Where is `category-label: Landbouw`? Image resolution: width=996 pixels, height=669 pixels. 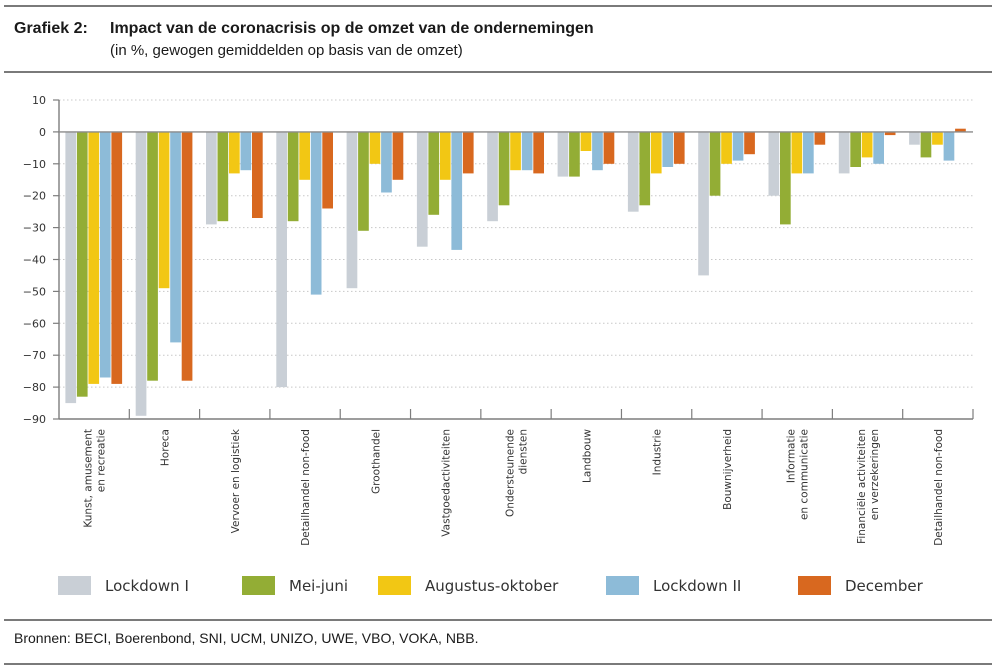 category-label: Landbouw is located at coordinates (587, 456).